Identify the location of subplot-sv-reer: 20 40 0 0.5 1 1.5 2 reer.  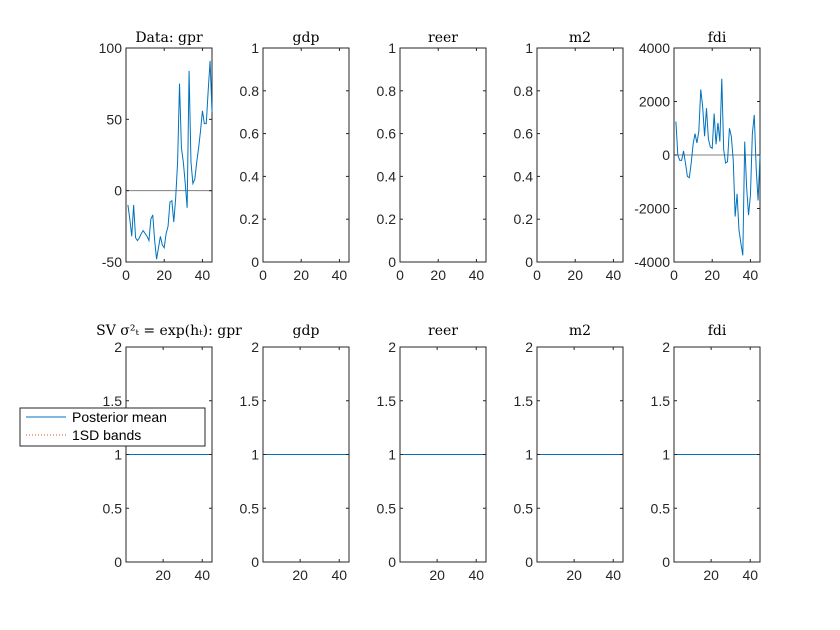
(432, 453).